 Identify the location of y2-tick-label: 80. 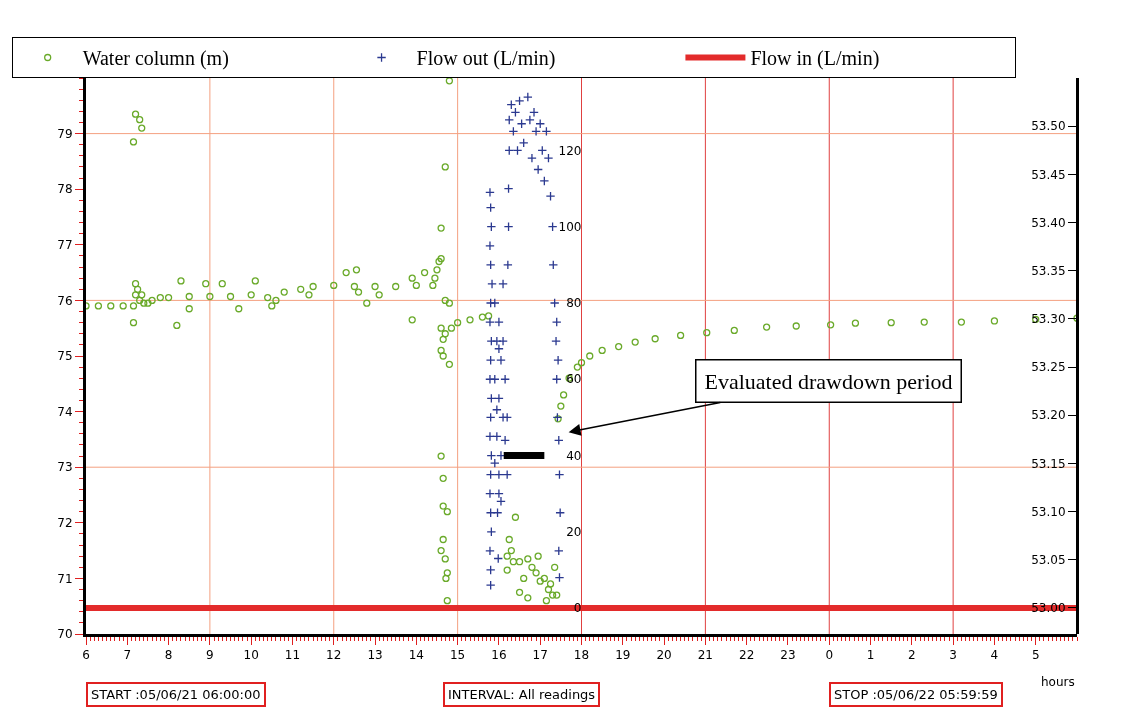
(574, 303).